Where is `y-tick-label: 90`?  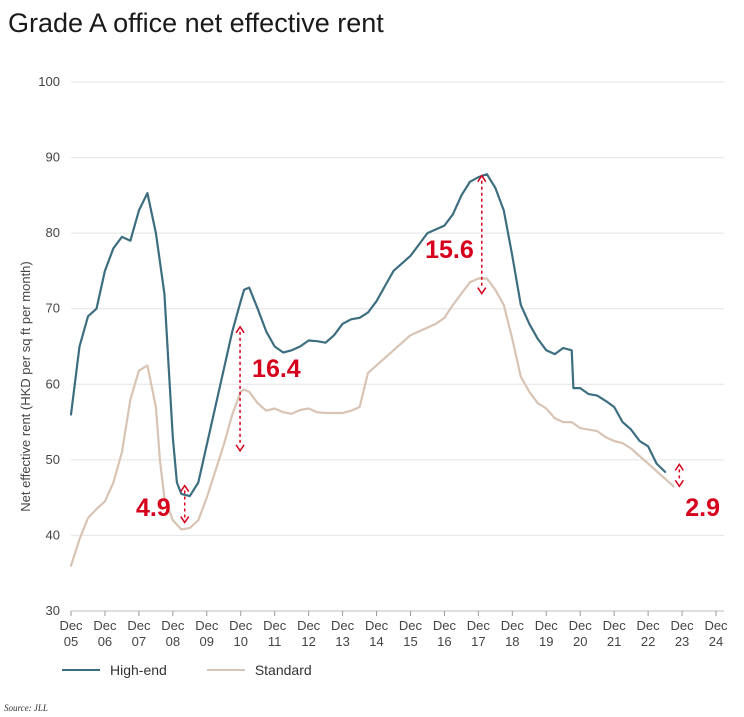
y-tick-label: 90 is located at coordinates (53, 157).